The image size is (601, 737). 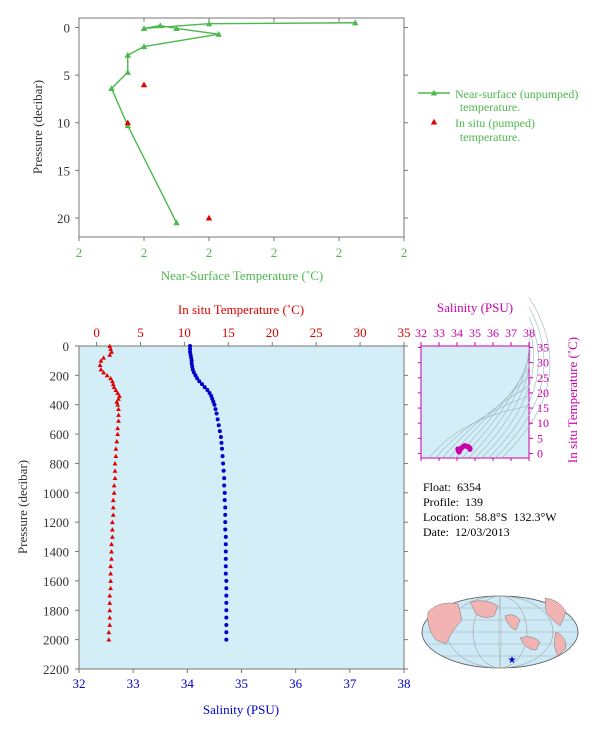 What do you see at coordinates (140, 332) in the screenshot?
I see `temp-tick-label: 5` at bounding box center [140, 332].